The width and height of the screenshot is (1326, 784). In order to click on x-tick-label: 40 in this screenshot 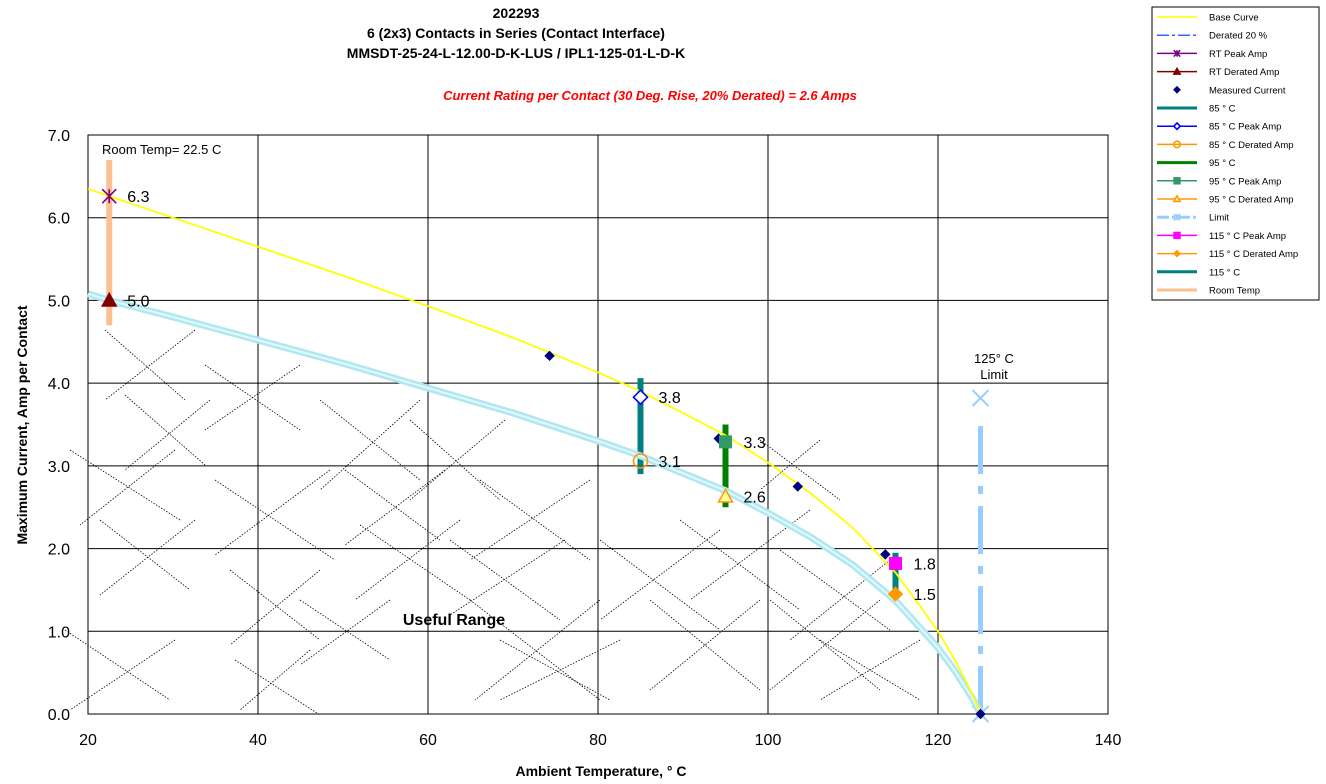, I will do `click(258, 740)`.